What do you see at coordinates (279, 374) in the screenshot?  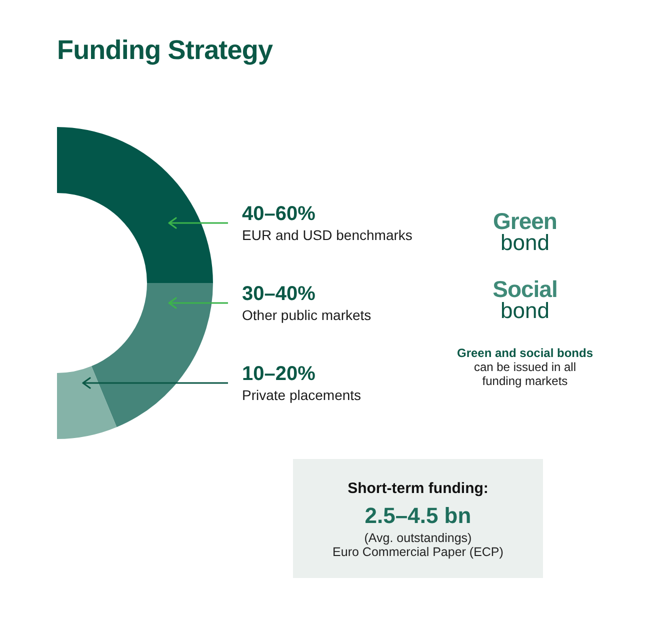 I see `data-label: 10–20%` at bounding box center [279, 374].